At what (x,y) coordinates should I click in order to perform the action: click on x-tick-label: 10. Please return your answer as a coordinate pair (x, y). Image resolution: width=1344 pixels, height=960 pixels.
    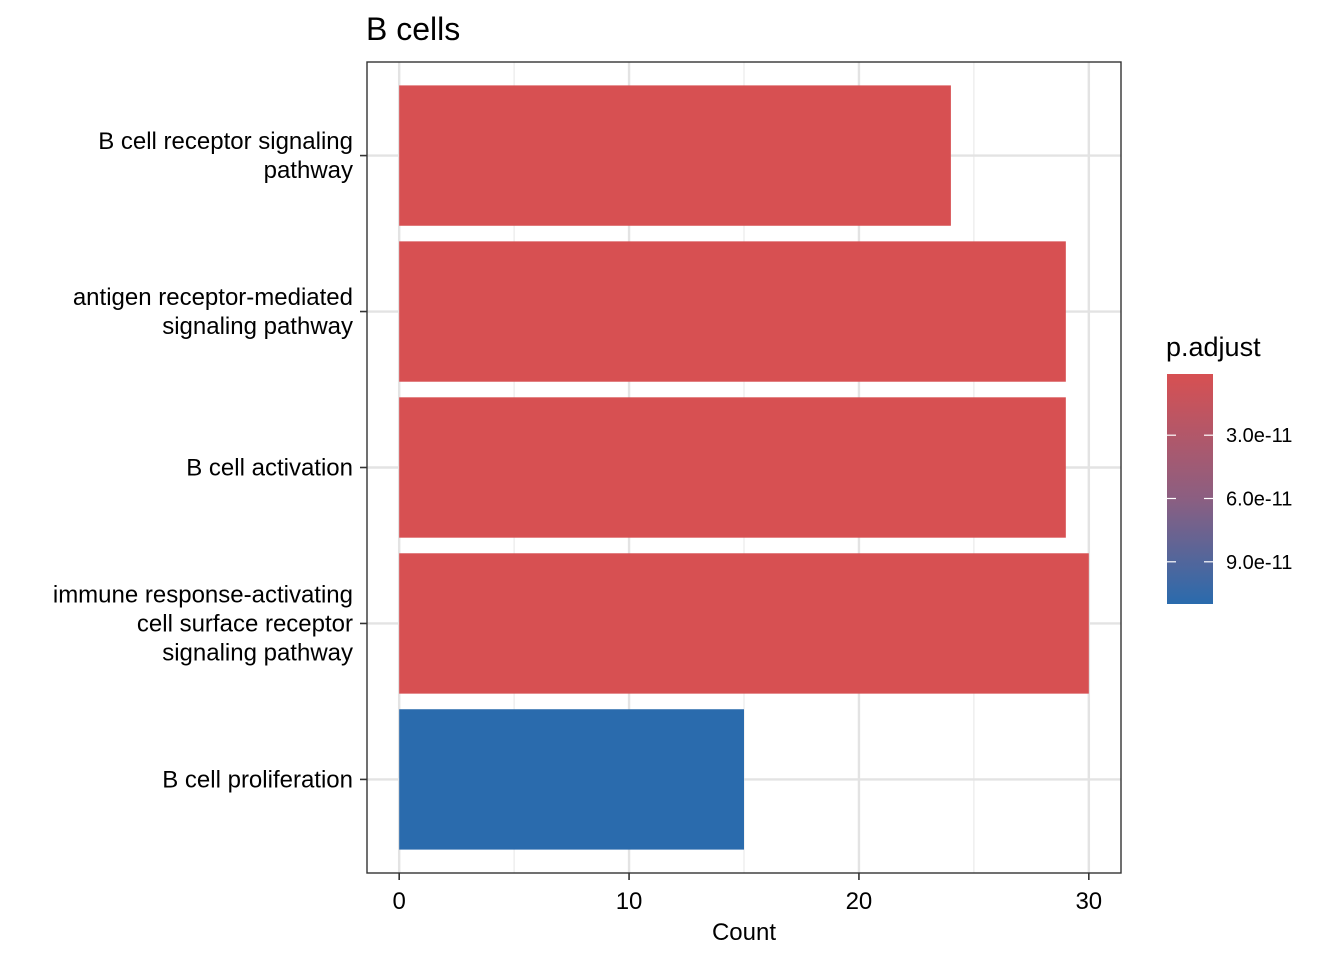
    Looking at the image, I should click on (629, 901).